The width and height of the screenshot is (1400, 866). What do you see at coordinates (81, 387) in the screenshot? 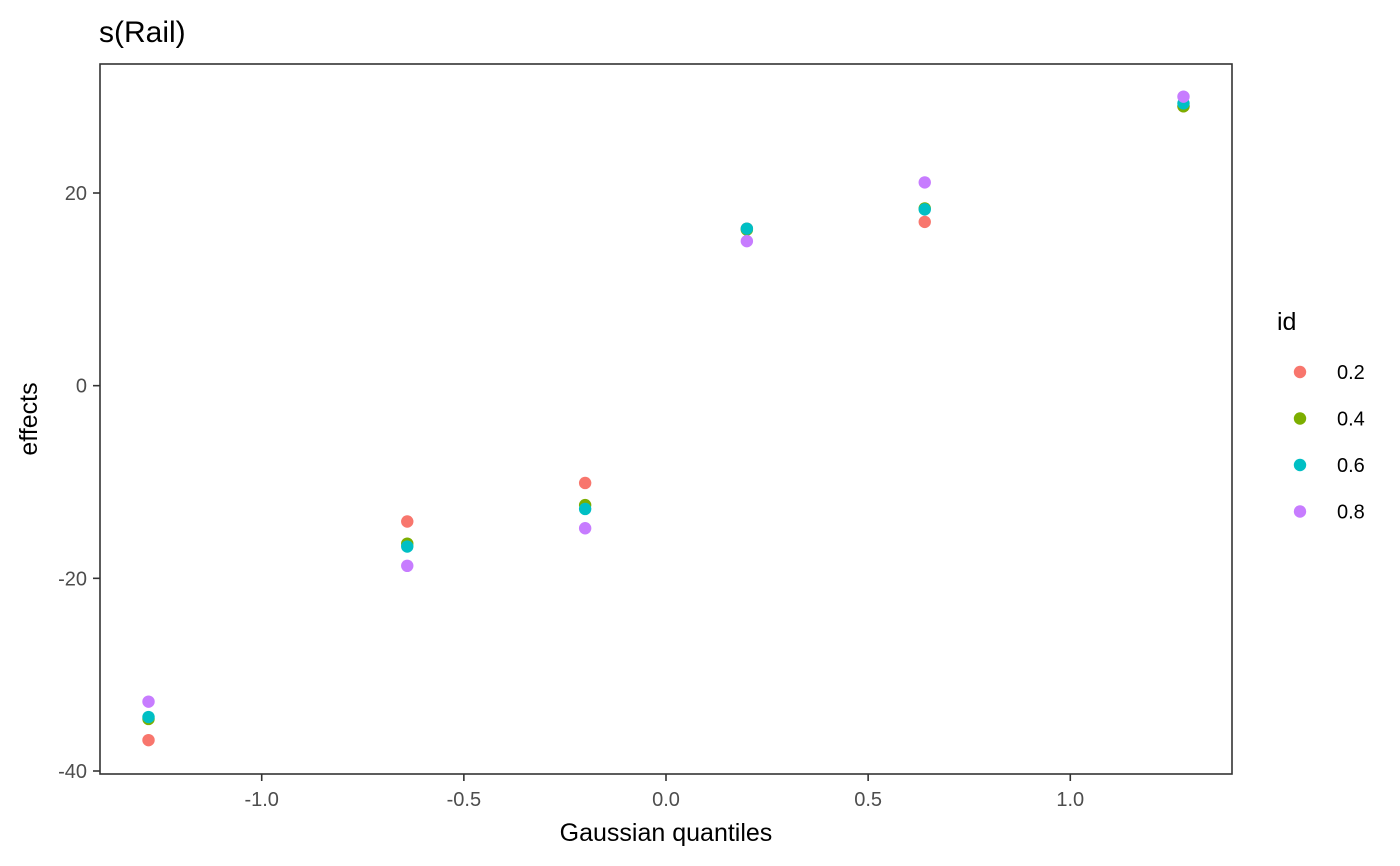
I see `y-tick-label: 0` at bounding box center [81, 387].